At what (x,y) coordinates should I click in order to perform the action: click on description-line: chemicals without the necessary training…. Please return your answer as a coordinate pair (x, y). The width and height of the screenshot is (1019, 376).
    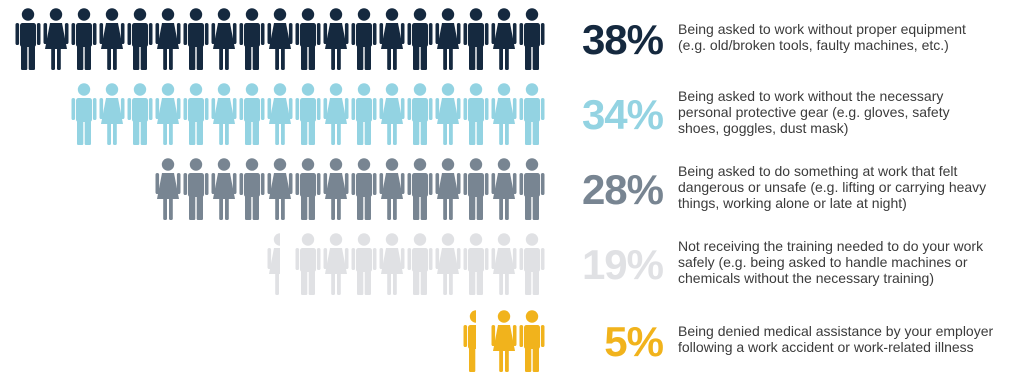
    Looking at the image, I should click on (806, 278).